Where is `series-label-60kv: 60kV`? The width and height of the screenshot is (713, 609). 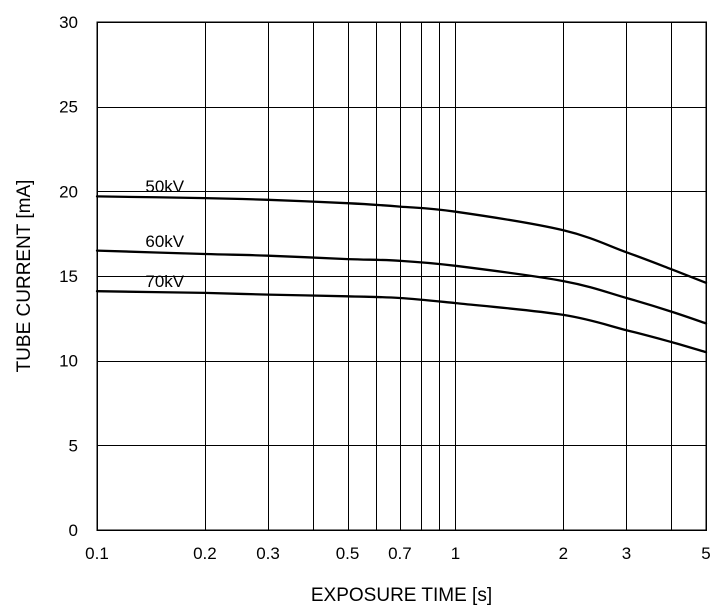
series-label-60kv: 60kV is located at coordinates (164, 241).